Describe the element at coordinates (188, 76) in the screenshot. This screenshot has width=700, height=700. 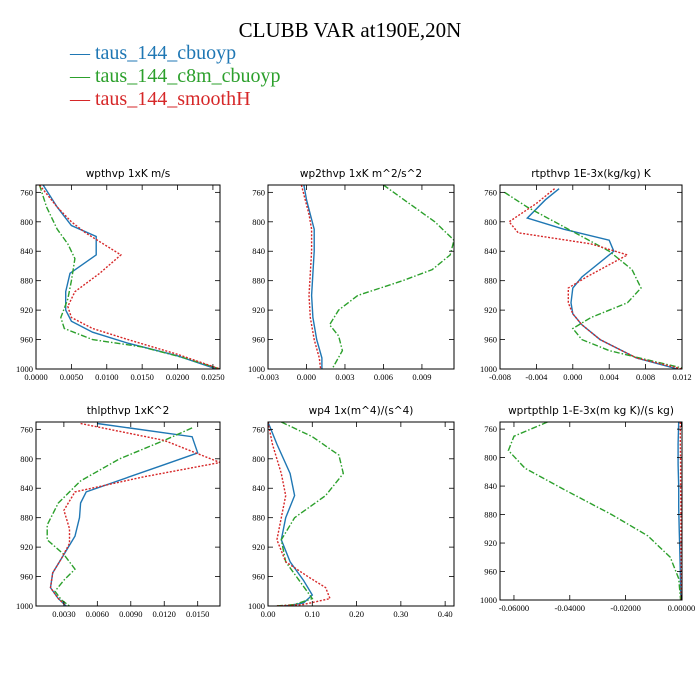
I see `legend-label: taus_144_c8m_cbuoyp` at that location.